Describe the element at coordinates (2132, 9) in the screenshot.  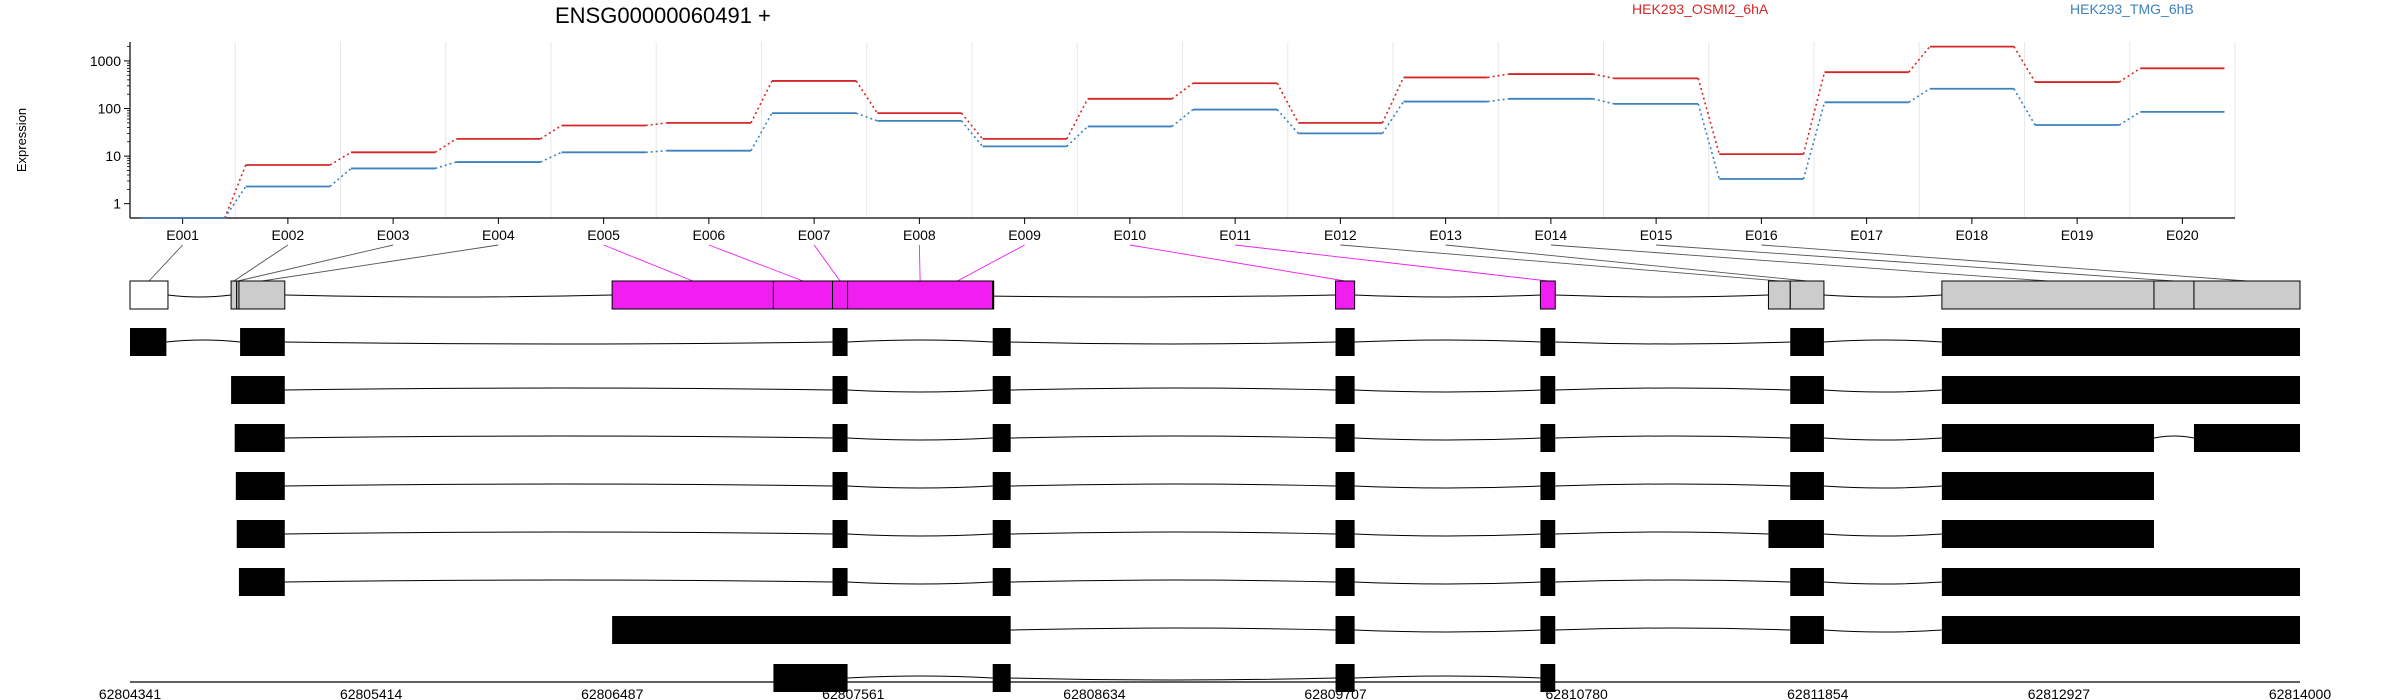
I see `legend-series-2: HEK293_TMG_6hB` at that location.